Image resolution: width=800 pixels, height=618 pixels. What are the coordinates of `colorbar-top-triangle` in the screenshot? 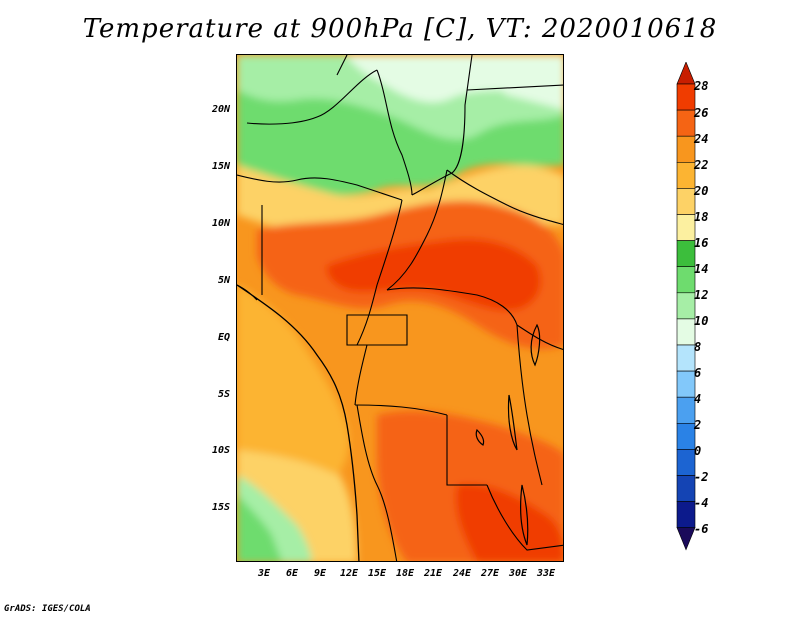 It's located at (686, 73).